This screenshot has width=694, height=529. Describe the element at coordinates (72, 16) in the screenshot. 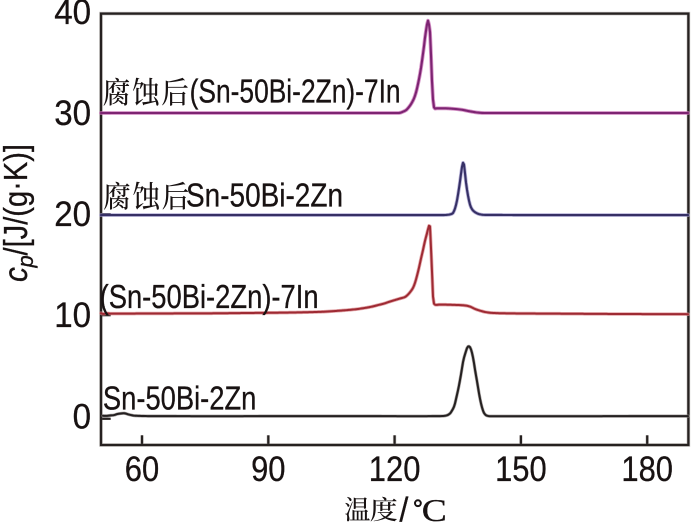

I see `svg-text: 40` at that location.